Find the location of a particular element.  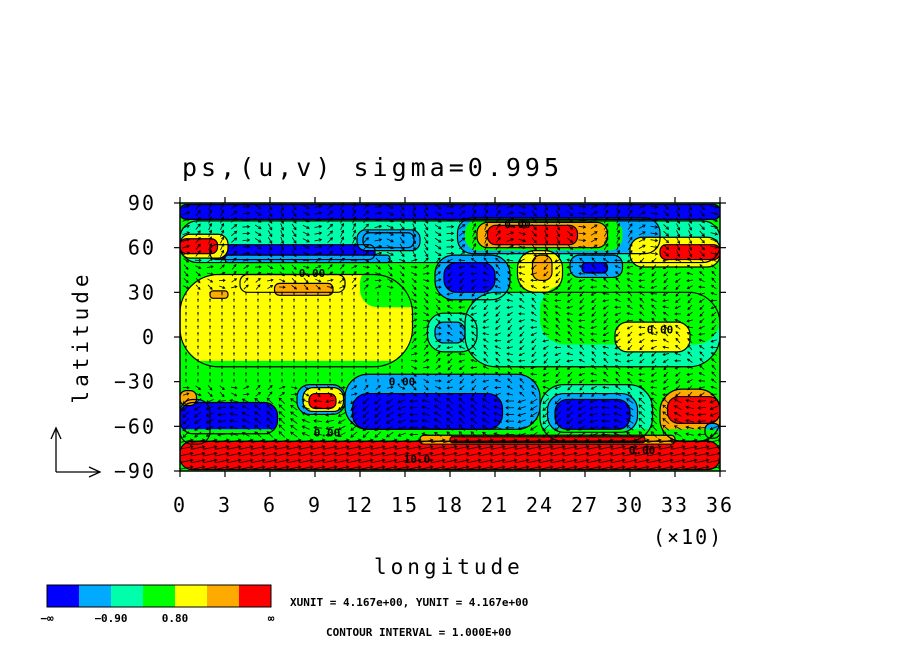

colorbar: −∞ −0.90 0.80 ∞ is located at coordinates (157, 604).